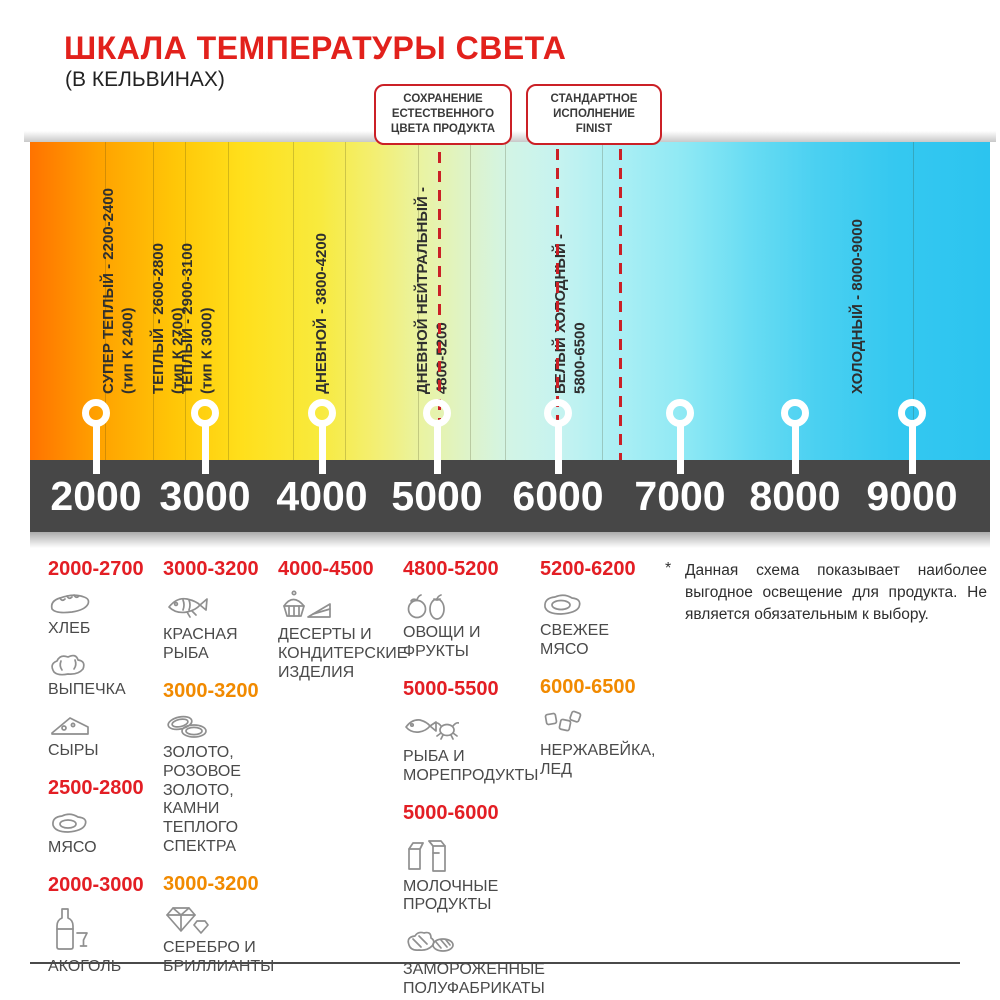  Describe the element at coordinates (483, 727) in the screenshot. I see `seafood-icon` at that location.